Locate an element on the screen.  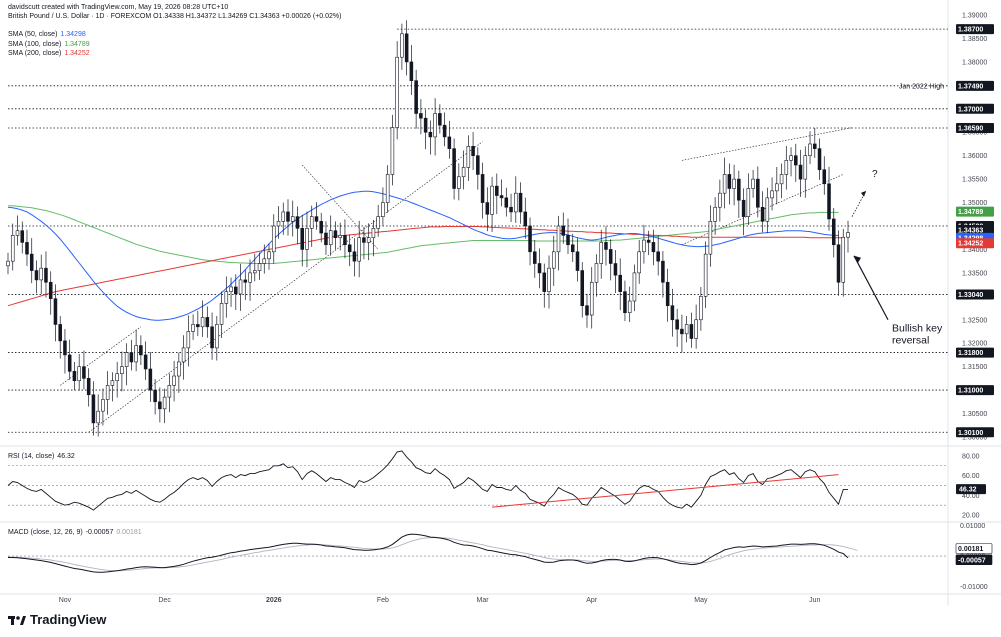
price-tick-label: 1.31500 is located at coordinates (974, 367).